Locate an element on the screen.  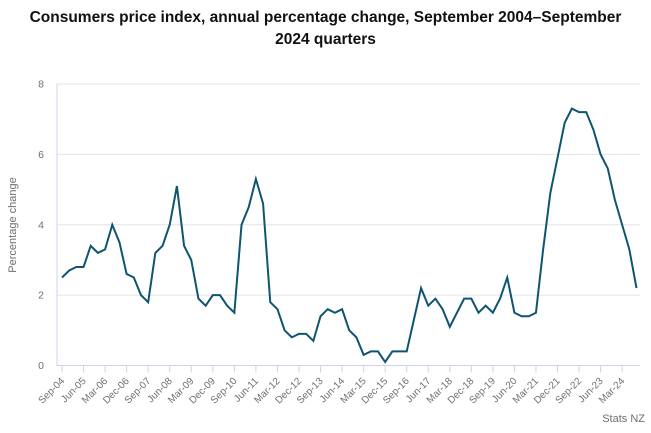
x-axis-ticks is located at coordinates (342, 369).